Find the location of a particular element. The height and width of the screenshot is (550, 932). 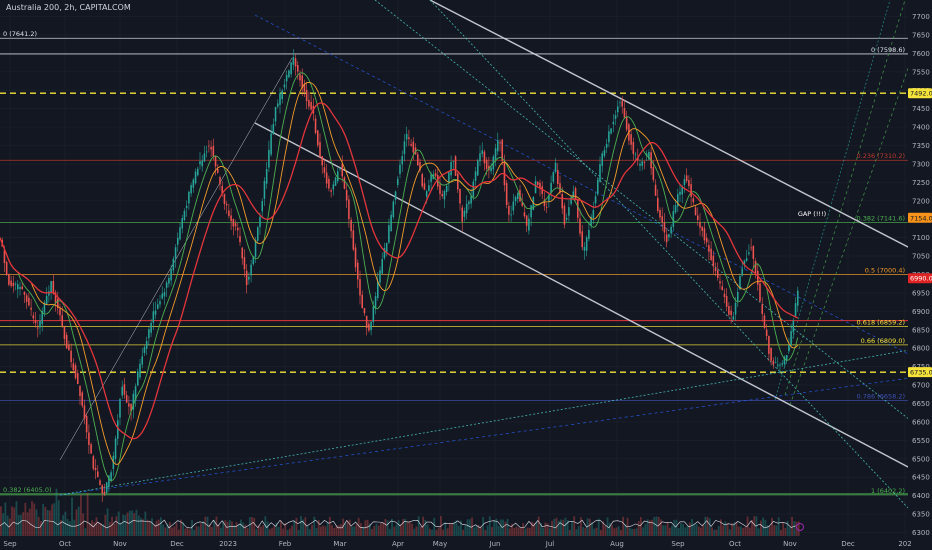

y-tick-label: 7300 is located at coordinates (921, 164).